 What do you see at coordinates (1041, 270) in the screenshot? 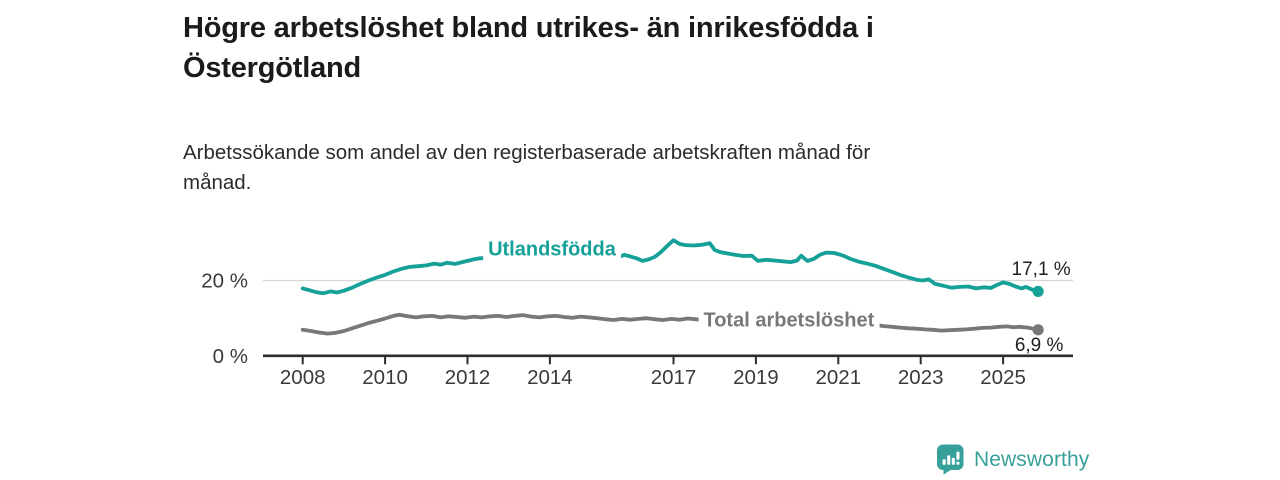
I see `end-value-label-utlandsfodda: 17,1 %` at bounding box center [1041, 270].